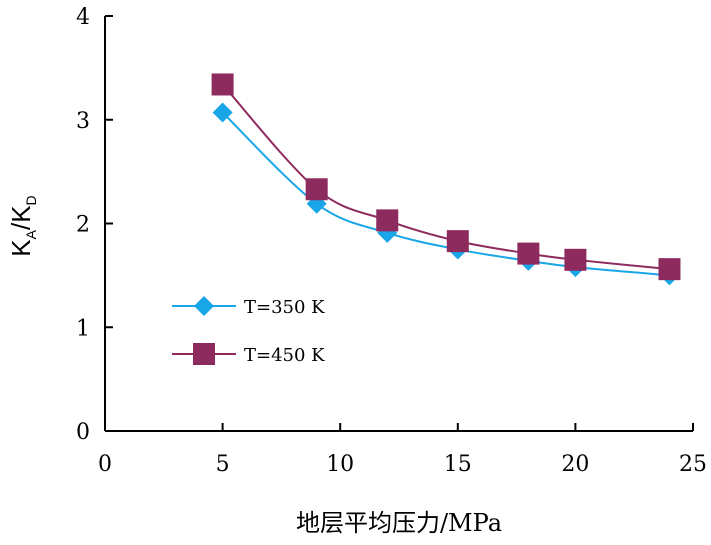 The width and height of the screenshot is (711, 545). I want to click on x-tick-label: 25, so click(693, 464).